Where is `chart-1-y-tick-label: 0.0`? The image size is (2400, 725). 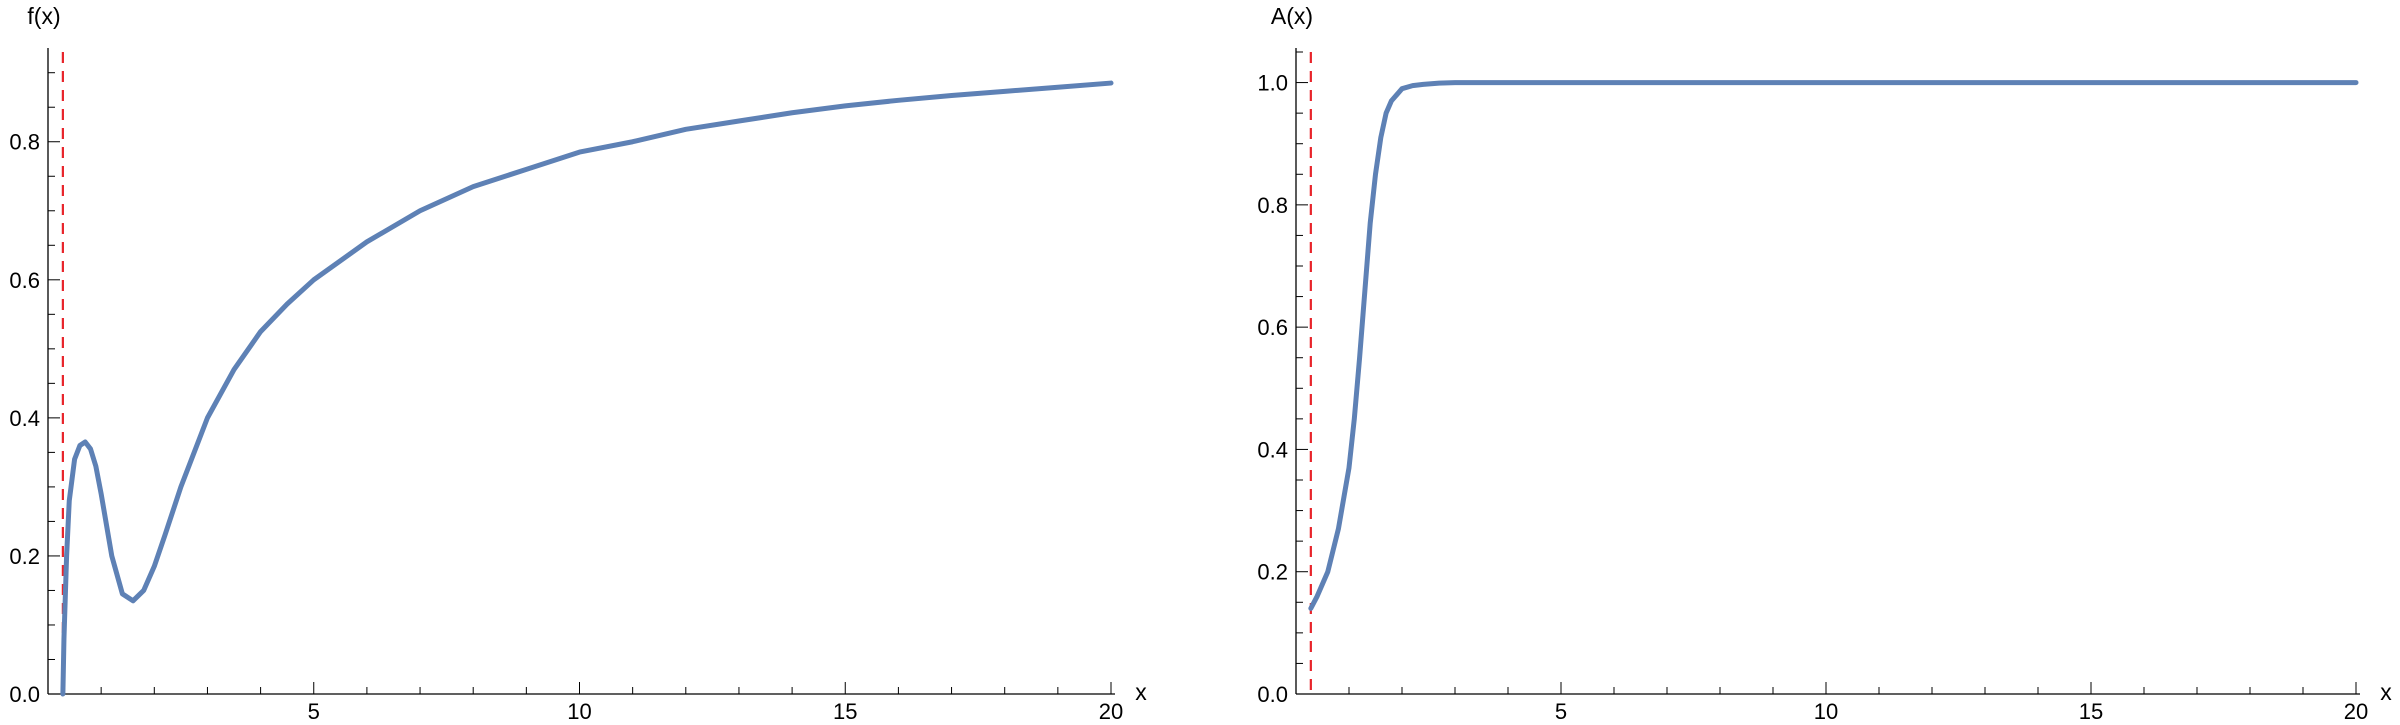
chart-1-y-tick-label: 0.0 is located at coordinates (1272, 694).